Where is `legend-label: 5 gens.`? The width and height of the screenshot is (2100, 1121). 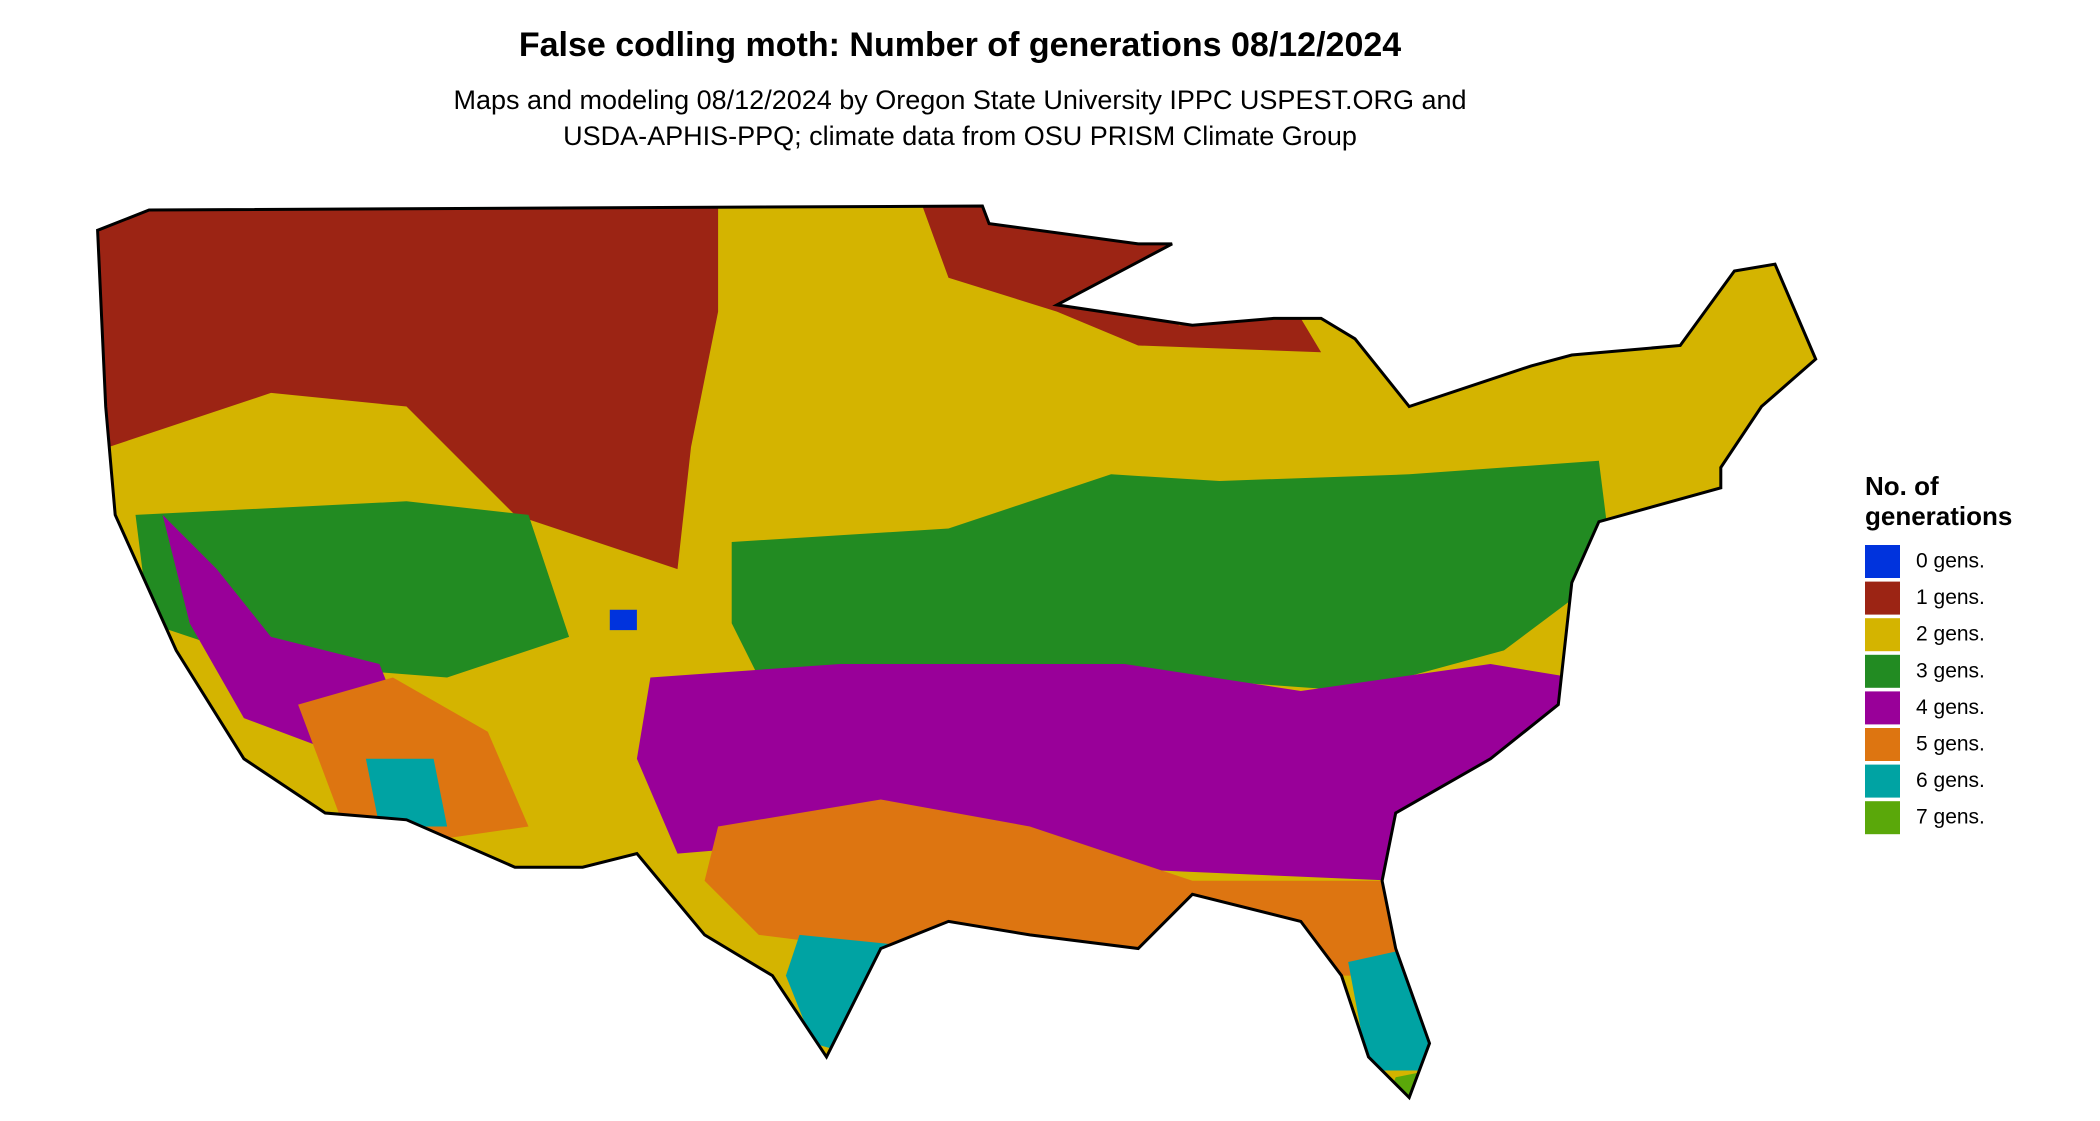
legend-label: 5 gens. is located at coordinates (1950, 744).